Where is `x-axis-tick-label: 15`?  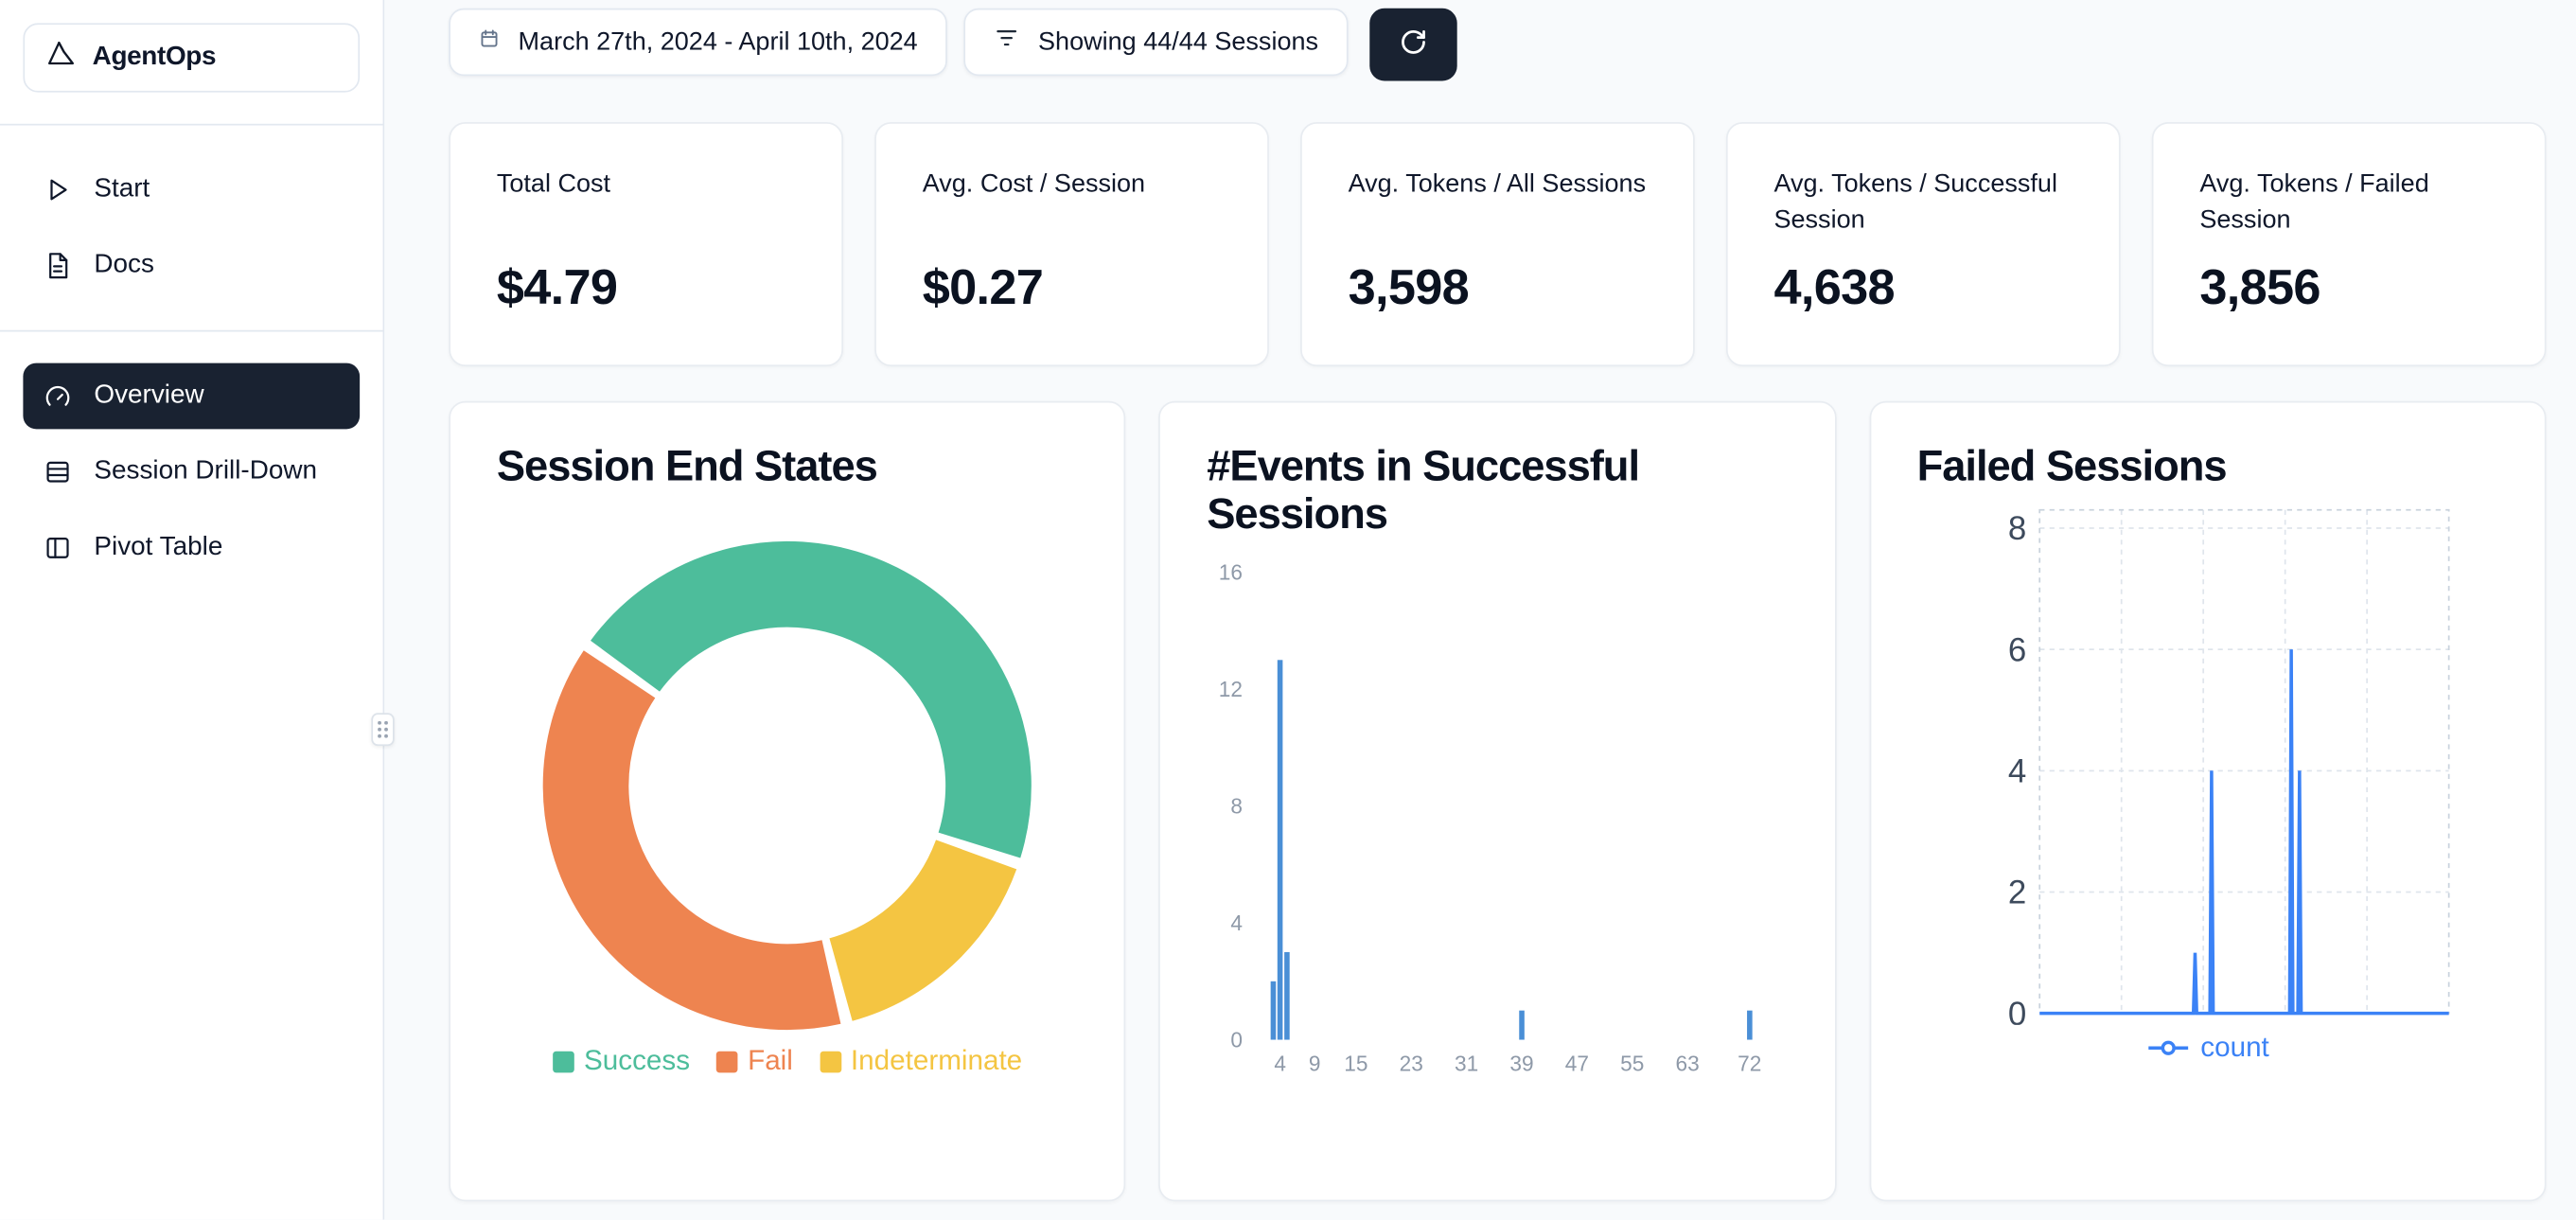 x-axis-tick-label: 15 is located at coordinates (1356, 1064).